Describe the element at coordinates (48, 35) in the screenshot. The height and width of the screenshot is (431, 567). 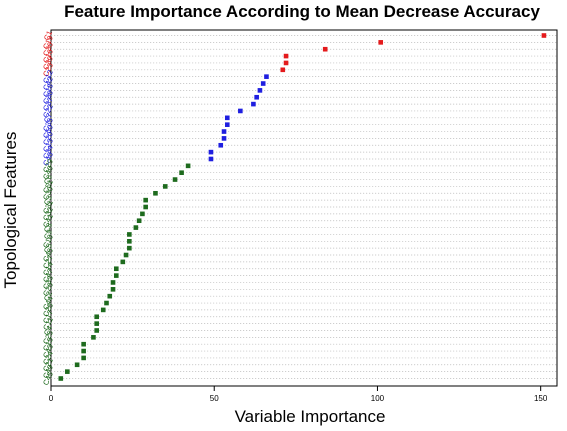
I see `category-label: C1` at that location.